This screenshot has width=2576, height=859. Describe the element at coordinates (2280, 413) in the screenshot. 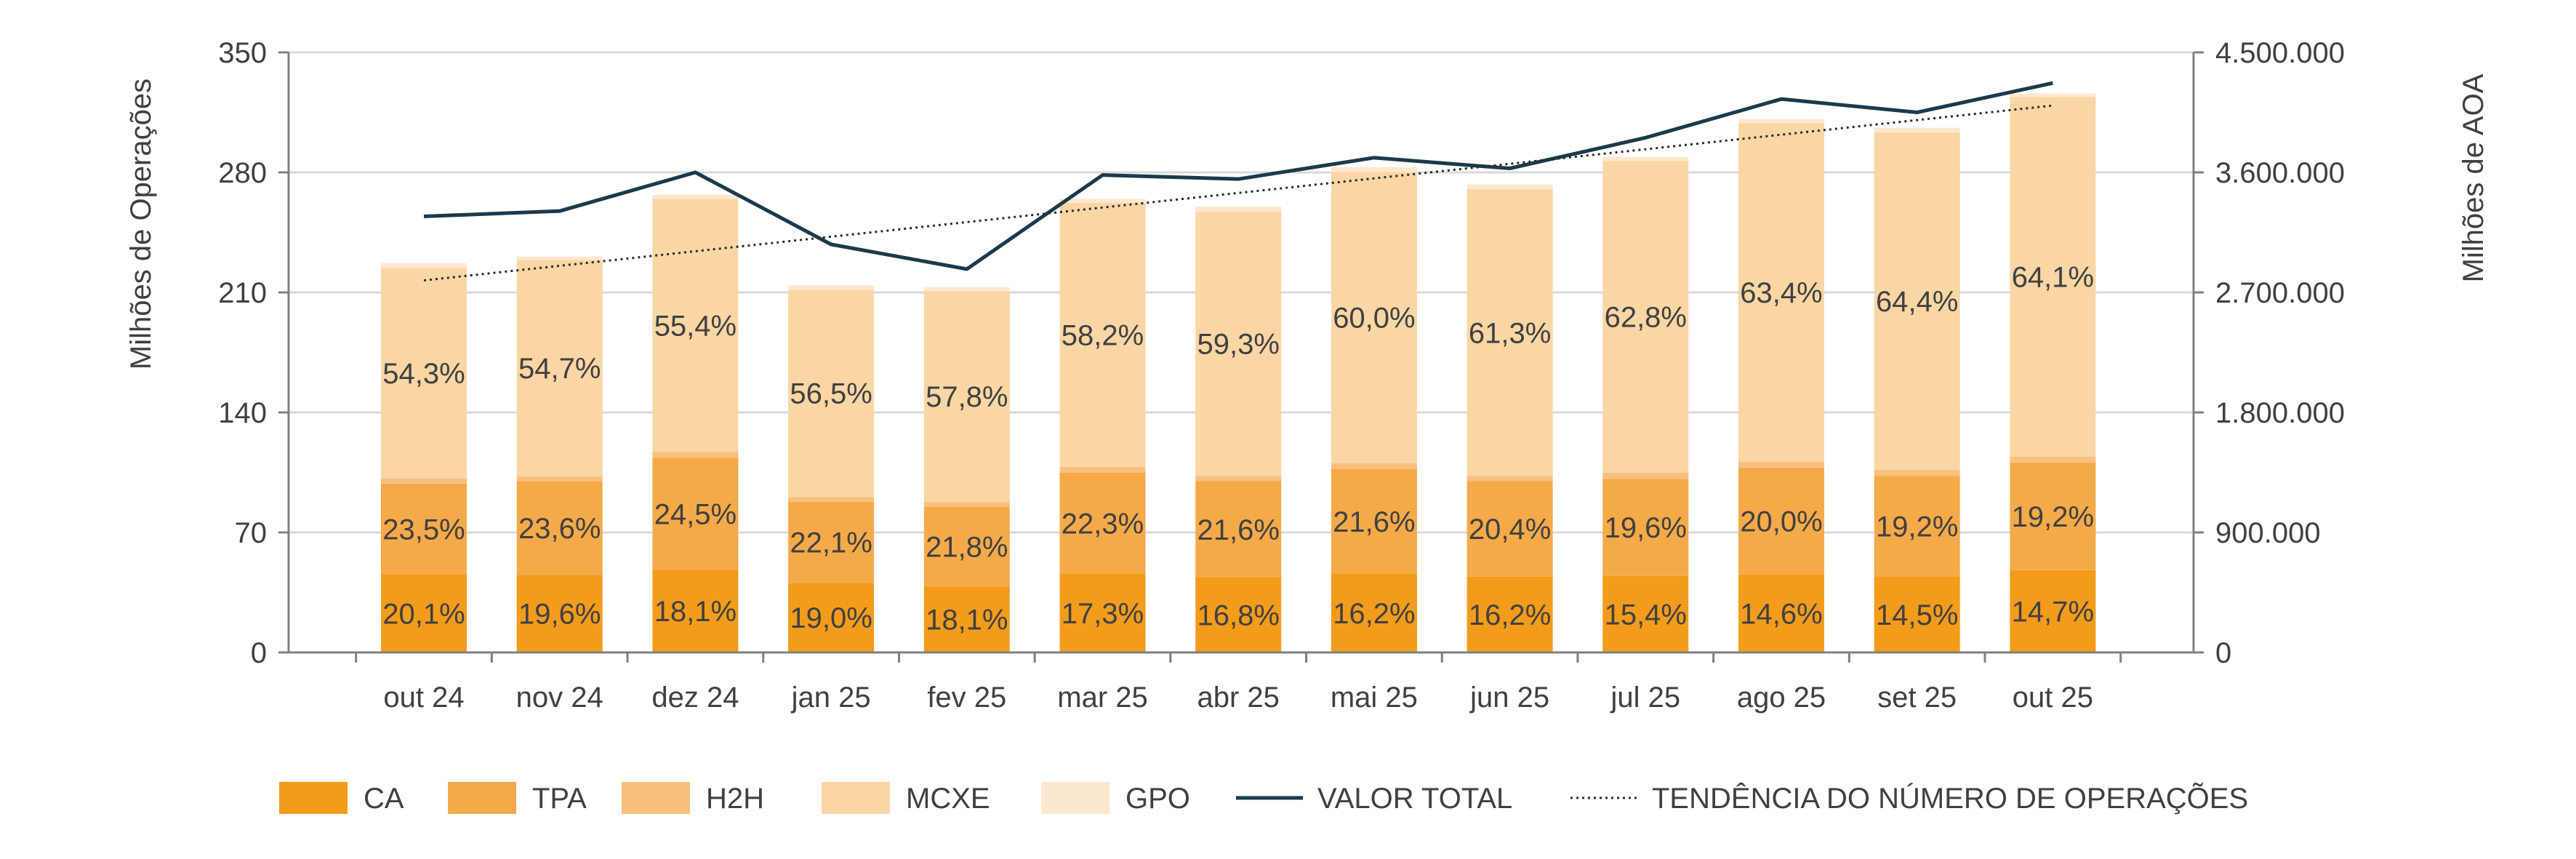

I see `y-tick-label-right: 1.800.000` at that location.